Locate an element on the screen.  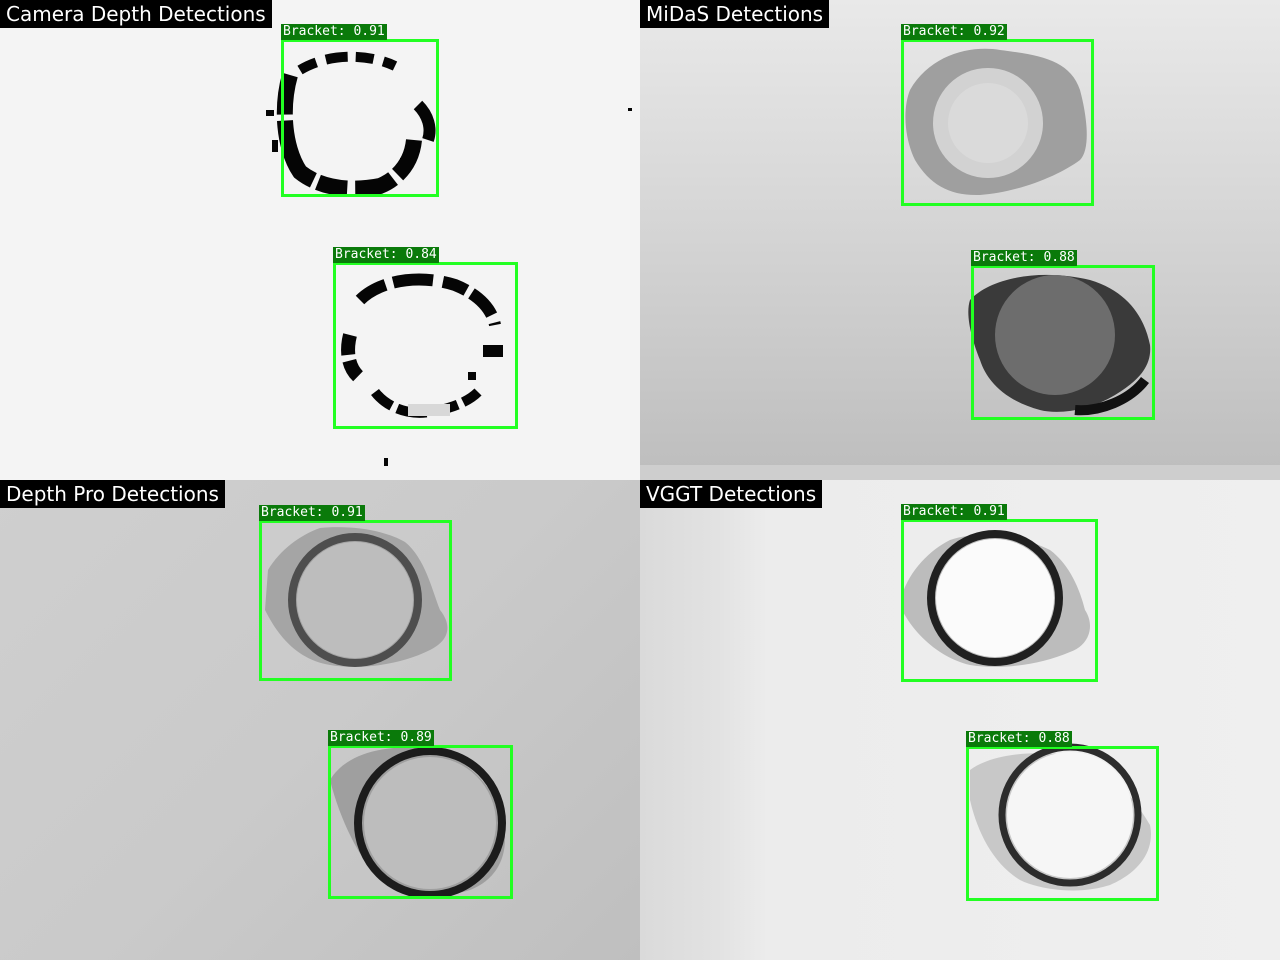
depth-map-vggt is located at coordinates (1026, 710).